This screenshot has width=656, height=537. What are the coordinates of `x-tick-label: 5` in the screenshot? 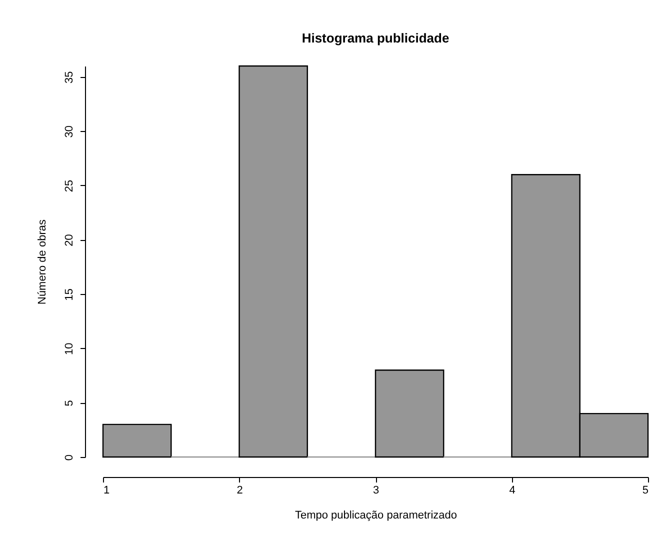 It's located at (645, 490).